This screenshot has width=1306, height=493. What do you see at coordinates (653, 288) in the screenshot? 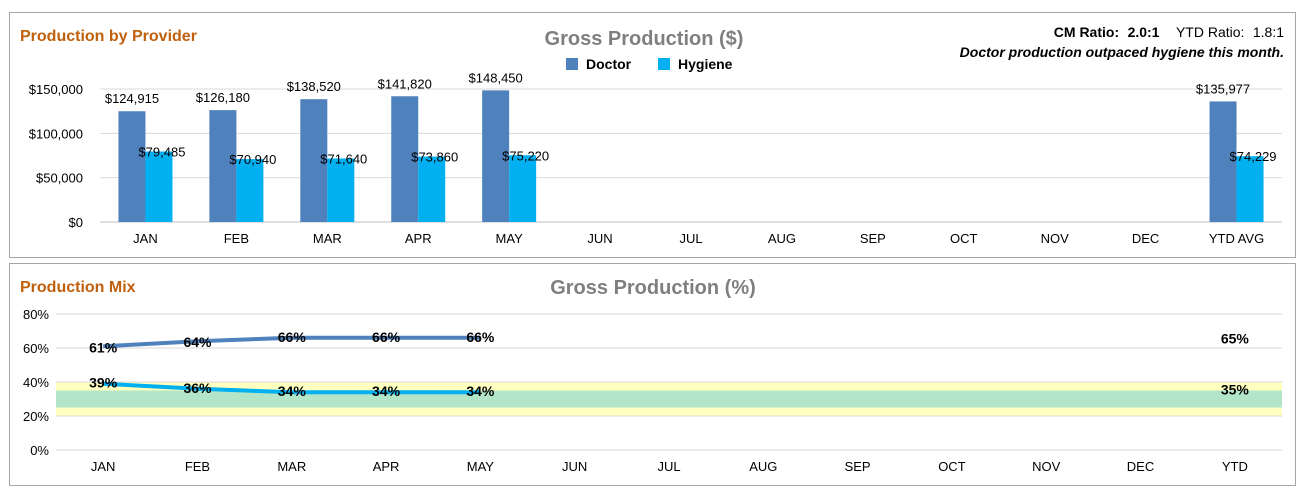
I see `chart-title: Gross Production (%)` at bounding box center [653, 288].